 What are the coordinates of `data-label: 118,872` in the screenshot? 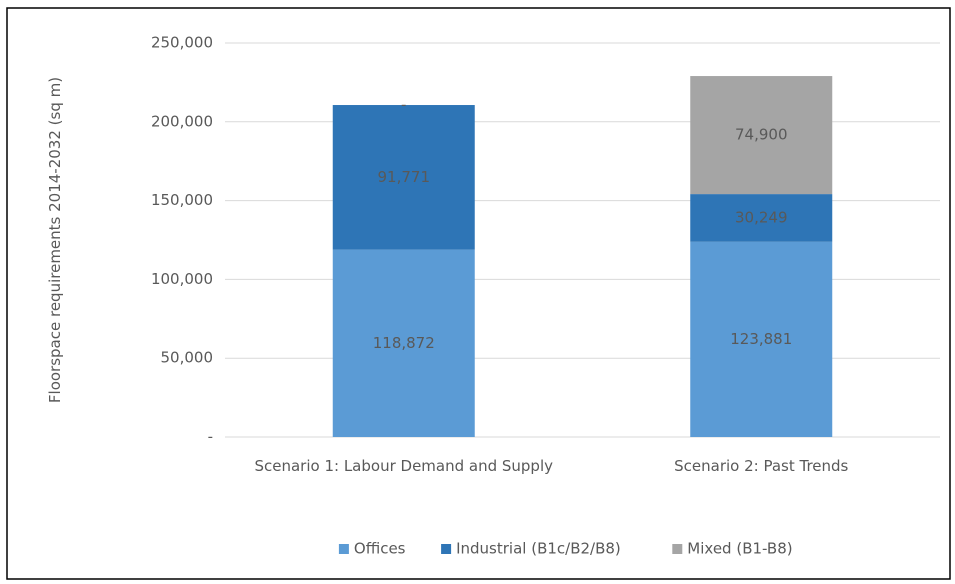 It's located at (404, 343).